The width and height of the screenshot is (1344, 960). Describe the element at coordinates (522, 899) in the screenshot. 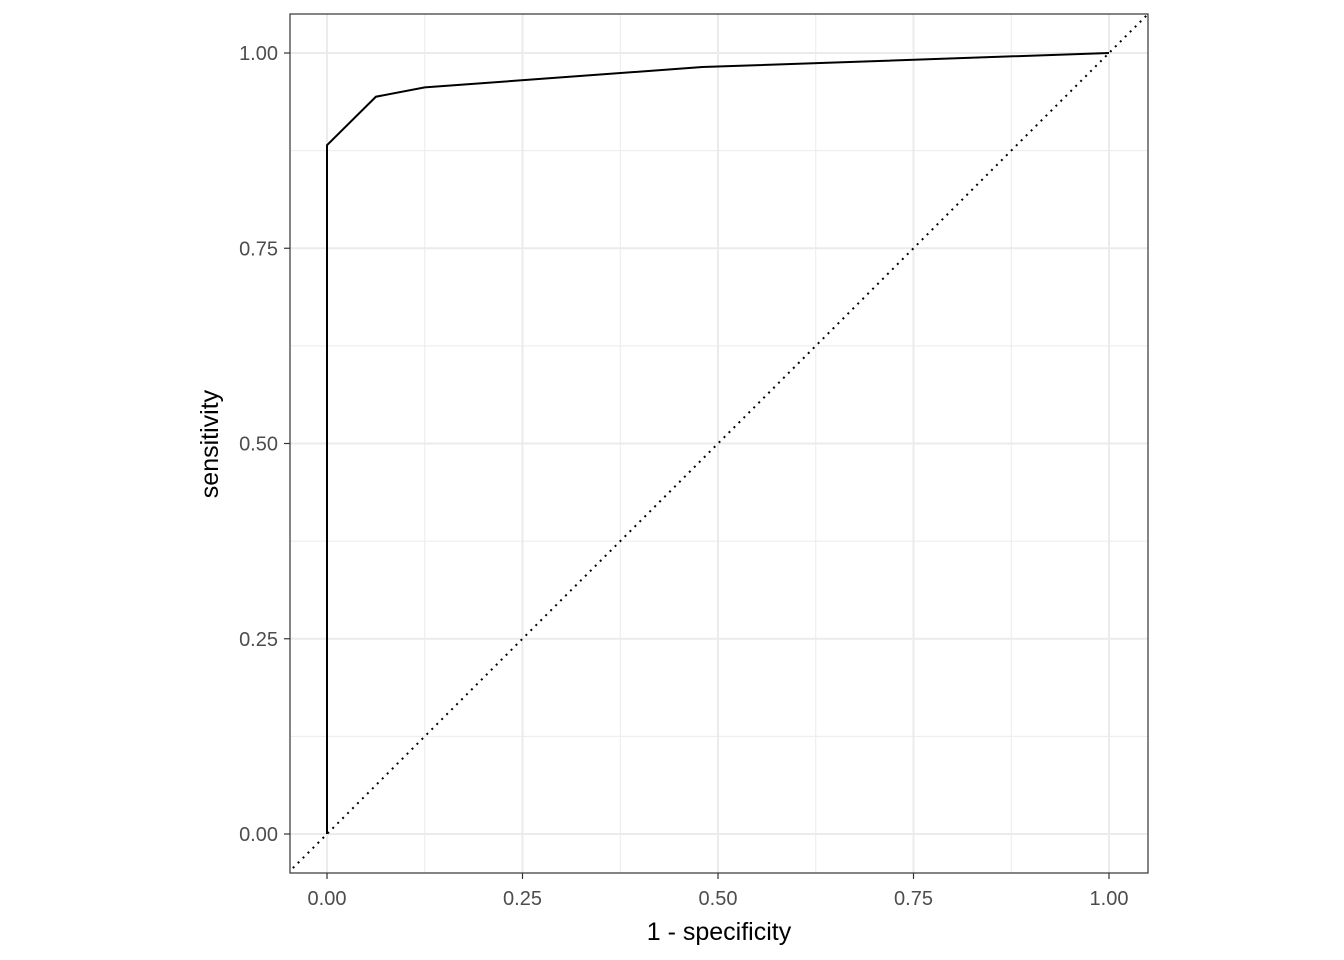

I see `x-tick-label: 0.25` at that location.